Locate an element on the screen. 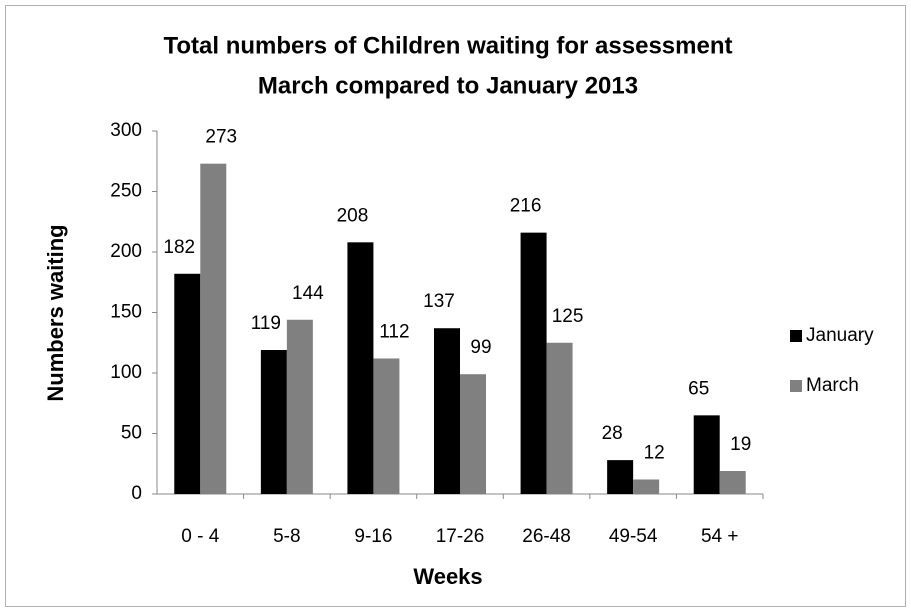 The height and width of the screenshot is (616, 911). x-tick-label: 9-16 is located at coordinates (373, 536).